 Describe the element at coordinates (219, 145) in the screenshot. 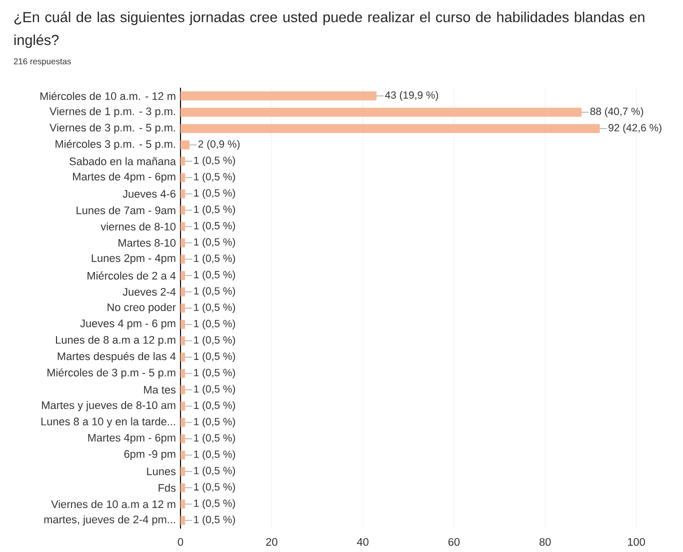

I see `data-label: 2 (0,9 %)` at that location.